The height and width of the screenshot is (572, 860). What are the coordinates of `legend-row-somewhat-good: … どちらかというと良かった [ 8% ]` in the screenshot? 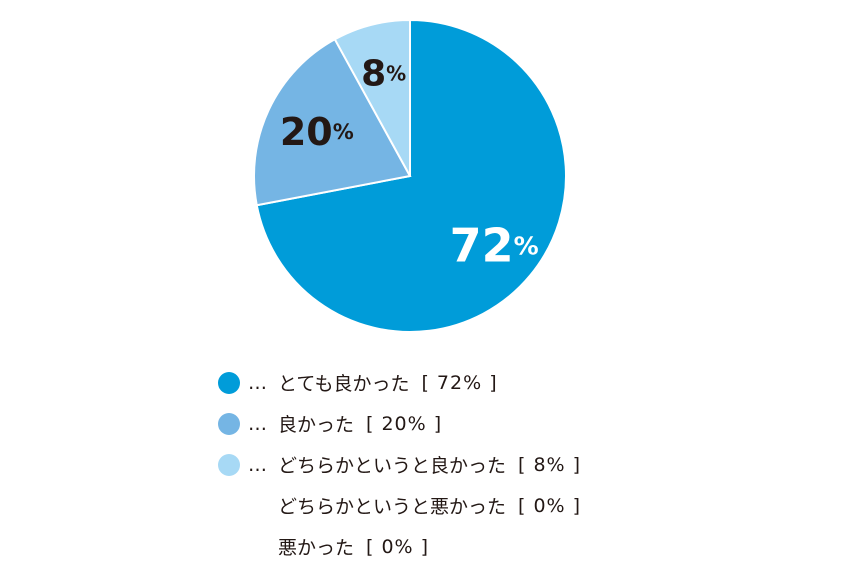 It's located at (399, 464).